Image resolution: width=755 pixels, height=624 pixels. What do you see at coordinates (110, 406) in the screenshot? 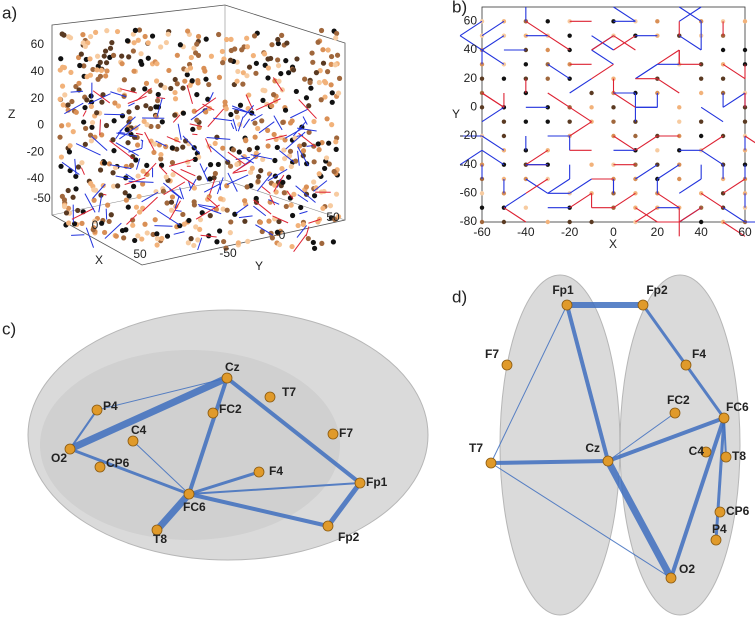
I see `electrode-label: P4` at bounding box center [110, 406].